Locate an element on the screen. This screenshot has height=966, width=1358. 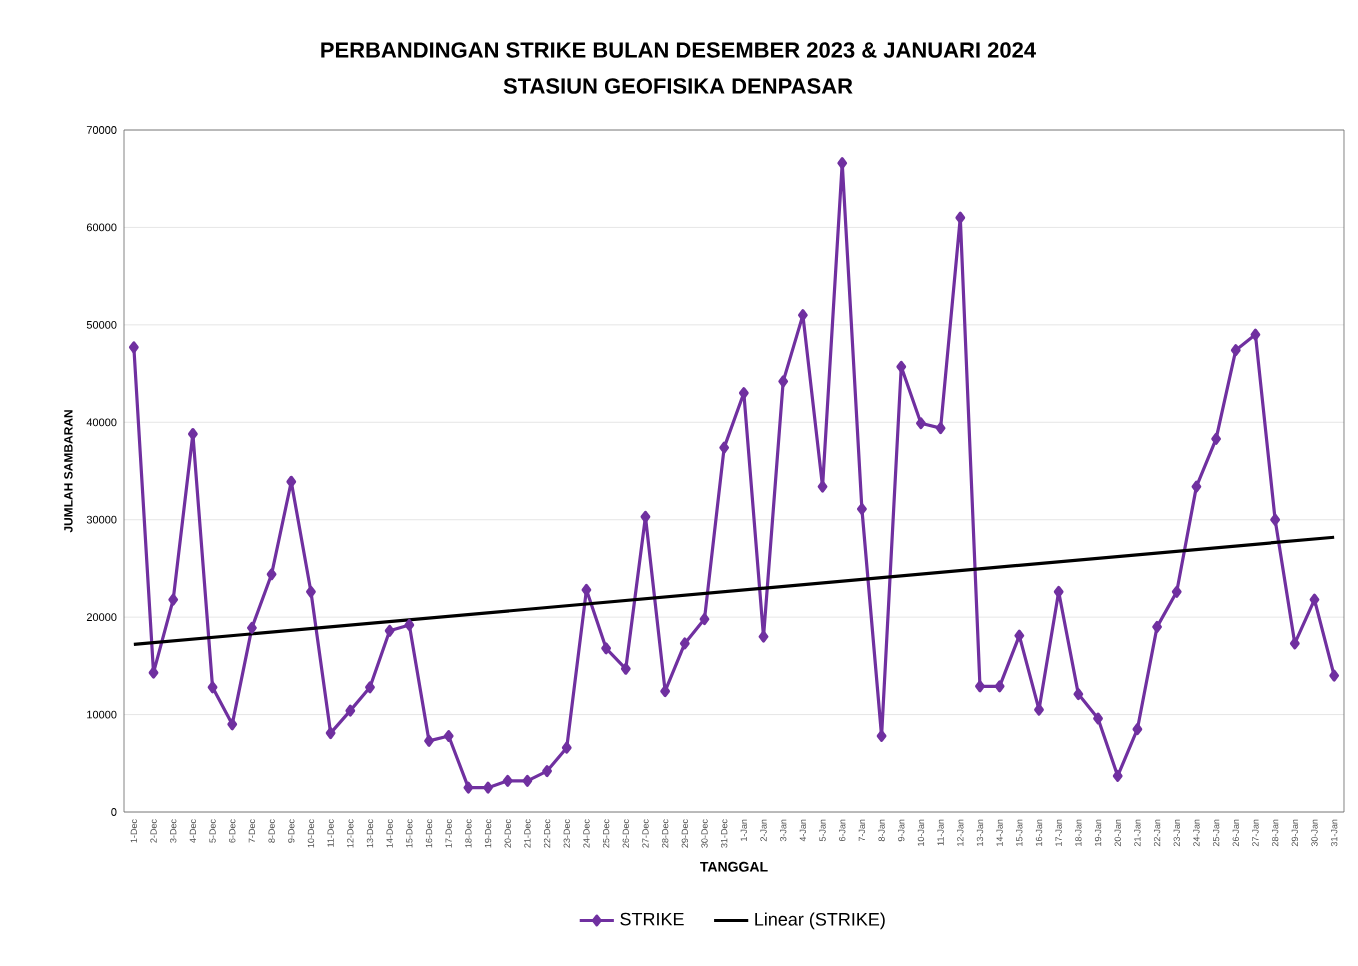
chart-title: PERBANDINGAN STRIKE BULAN DESEMBER 2023 & JANUARI 2024 is located at coordinates (678, 50).